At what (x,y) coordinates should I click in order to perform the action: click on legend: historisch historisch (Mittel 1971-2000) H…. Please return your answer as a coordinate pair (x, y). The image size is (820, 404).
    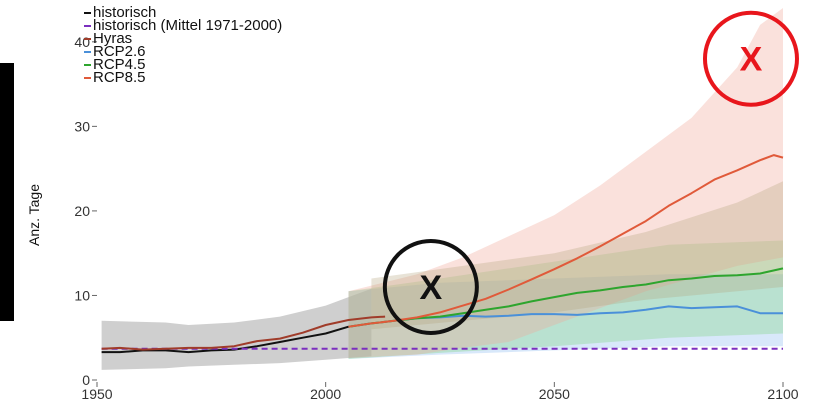
    Looking at the image, I should click on (183, 45).